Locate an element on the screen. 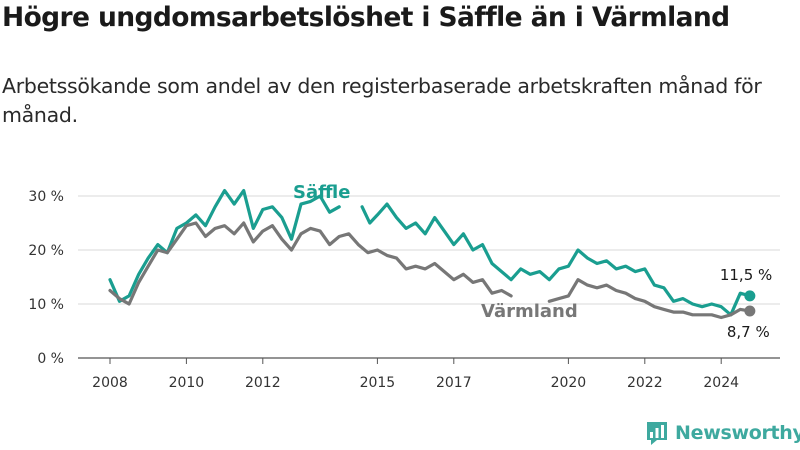  x-tick-label: 2015 is located at coordinates (378, 383).